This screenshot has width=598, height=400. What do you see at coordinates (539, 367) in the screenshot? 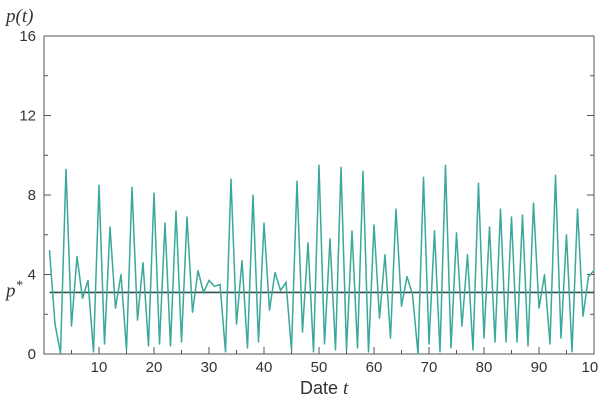
I see `x-tick-label: 90` at bounding box center [539, 367].